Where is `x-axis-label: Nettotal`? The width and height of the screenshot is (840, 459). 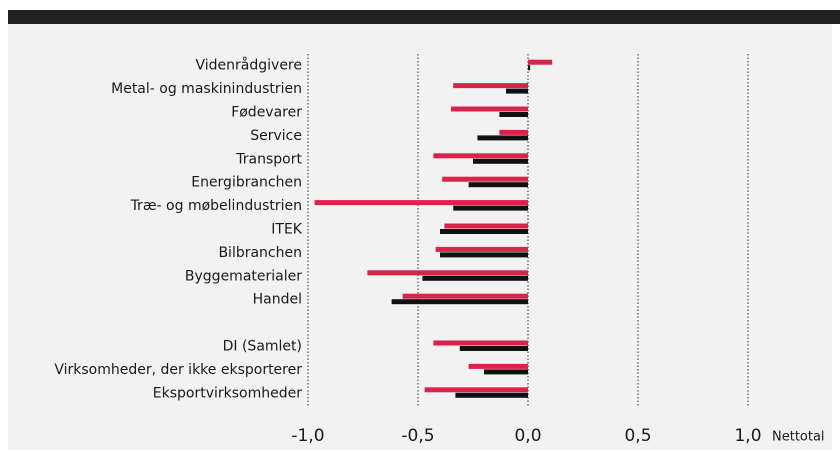
x-axis-label: Nettotal is located at coordinates (798, 437).